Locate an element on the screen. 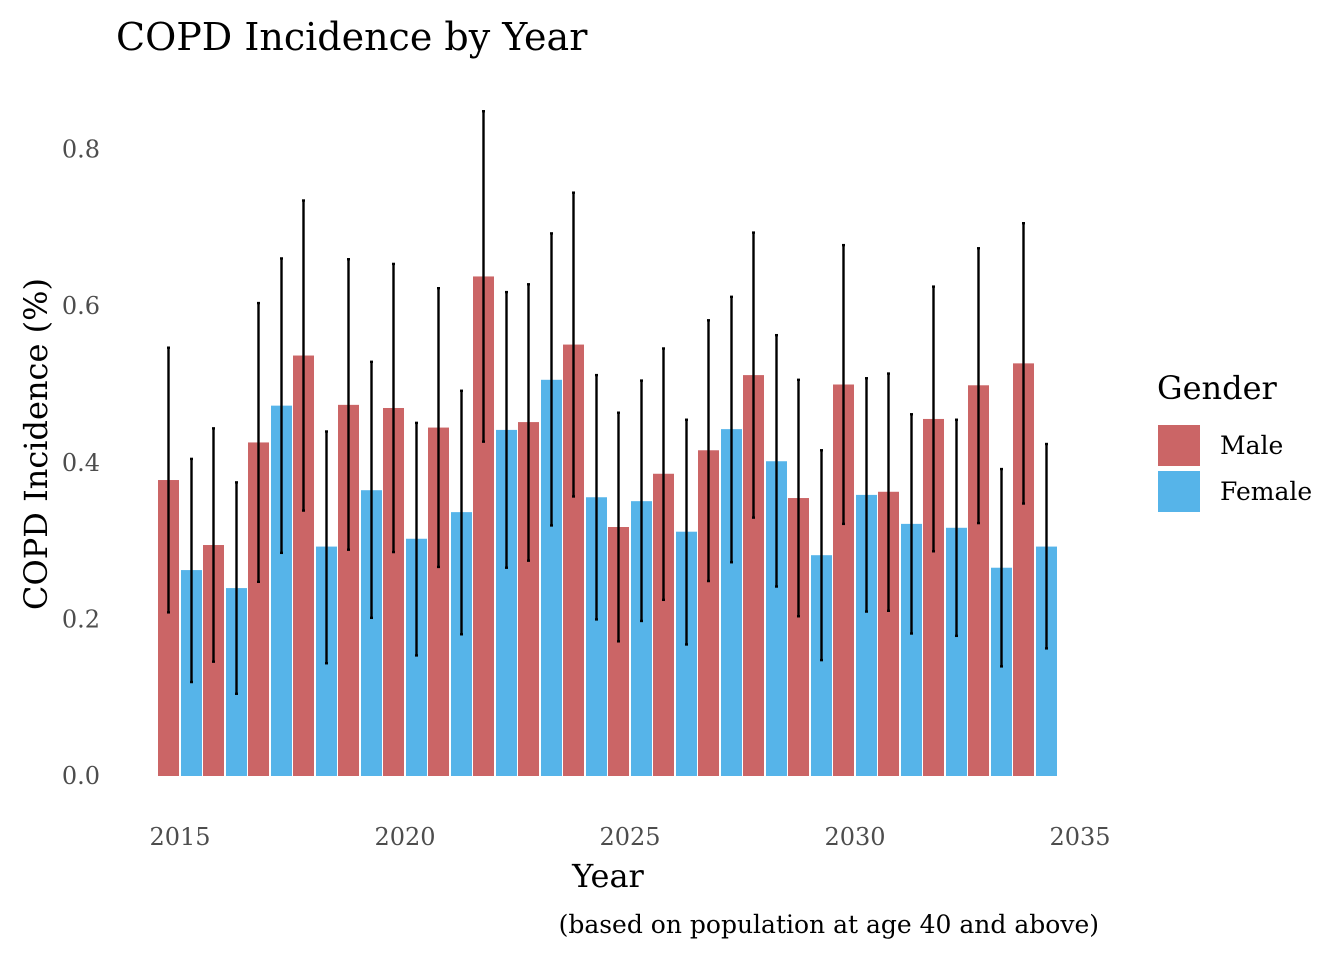 The height and width of the screenshot is (960, 1344). x-tick-label: 2035 is located at coordinates (1079, 837).